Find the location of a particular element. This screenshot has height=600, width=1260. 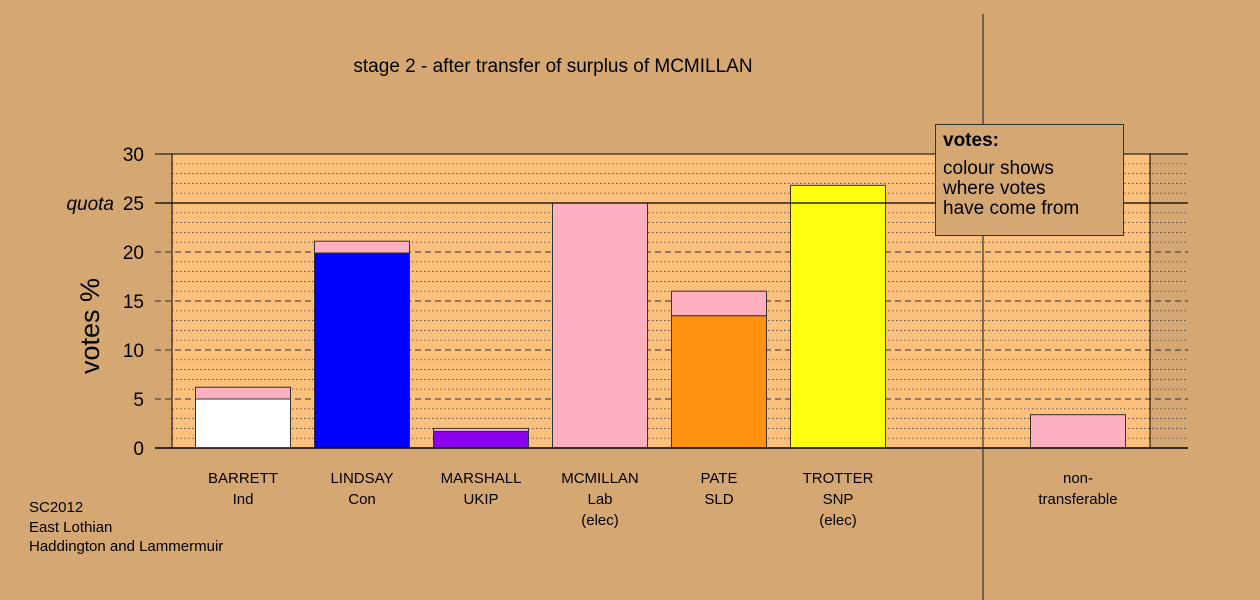

category-label: Lab is located at coordinates (599, 499).